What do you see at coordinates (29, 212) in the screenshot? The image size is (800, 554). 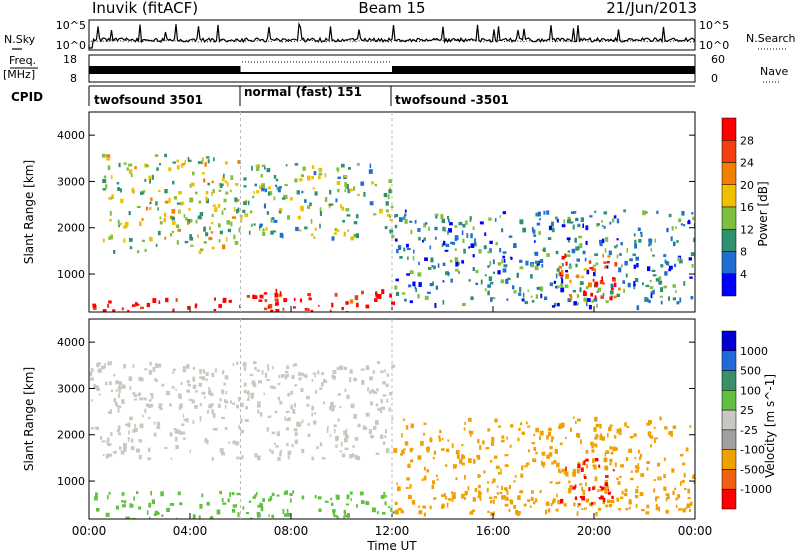 I see `power-y-axis-label: Slant Range [km]` at bounding box center [29, 212].